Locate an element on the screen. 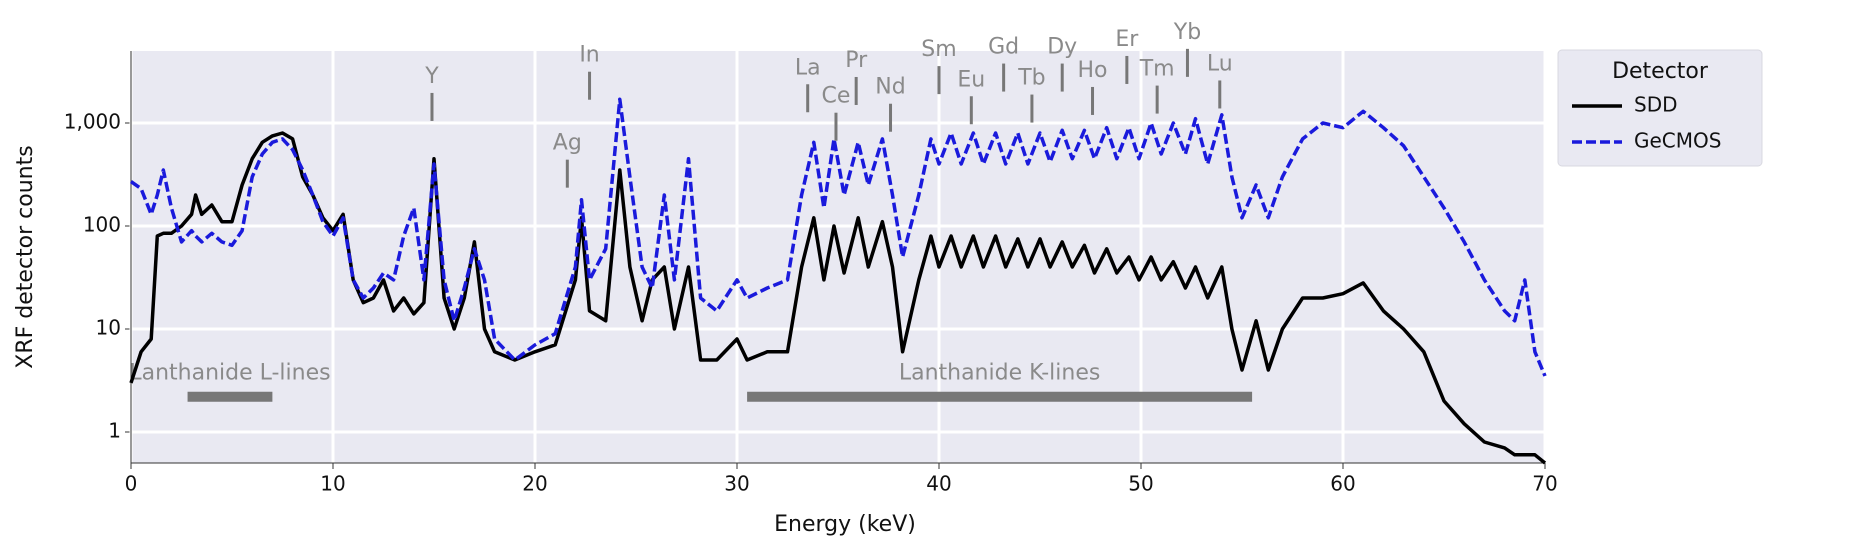  annotation: Pr is located at coordinates (856, 60).